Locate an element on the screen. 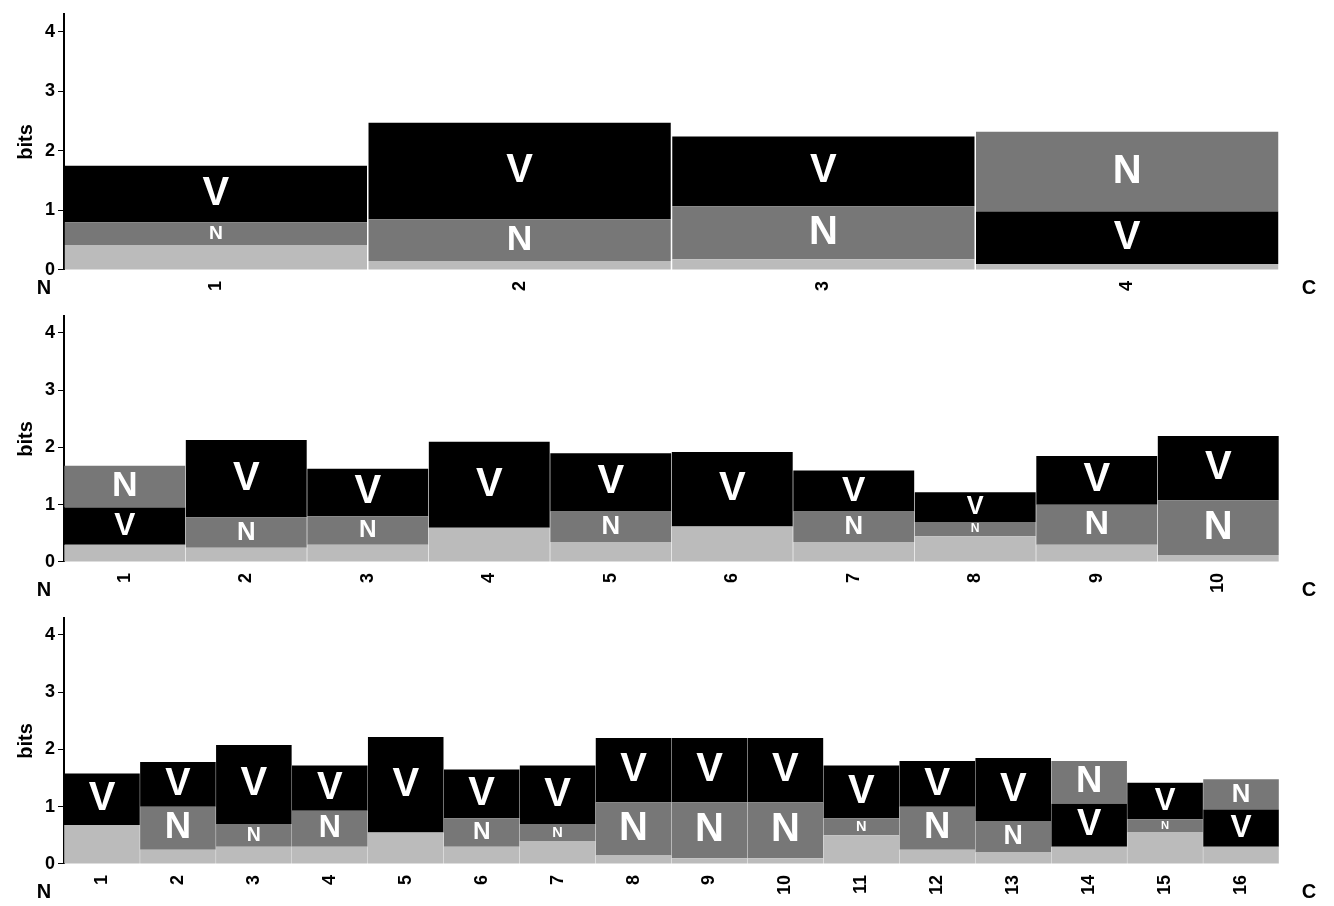  x-tick-label: 13 is located at coordinates (1012, 885).